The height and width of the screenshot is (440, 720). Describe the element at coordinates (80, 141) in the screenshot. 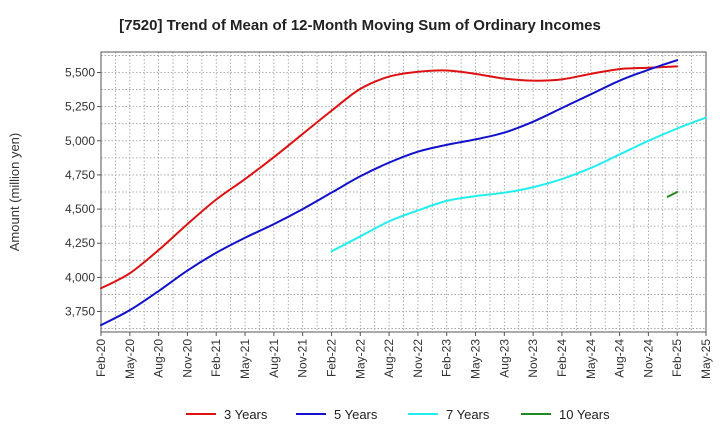

I see `y-tick-label: 5,000` at that location.